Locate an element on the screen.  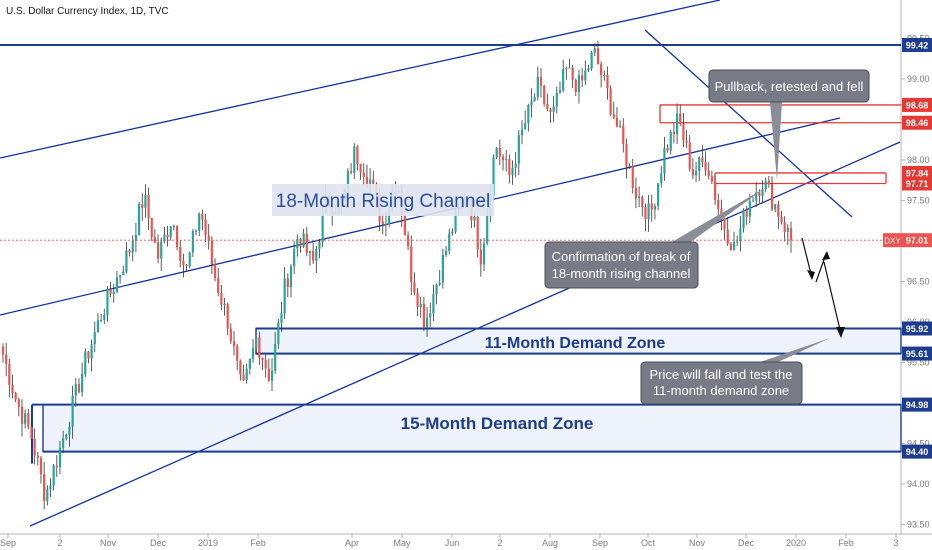
x-tick-label-3: Dec is located at coordinates (158, 543).